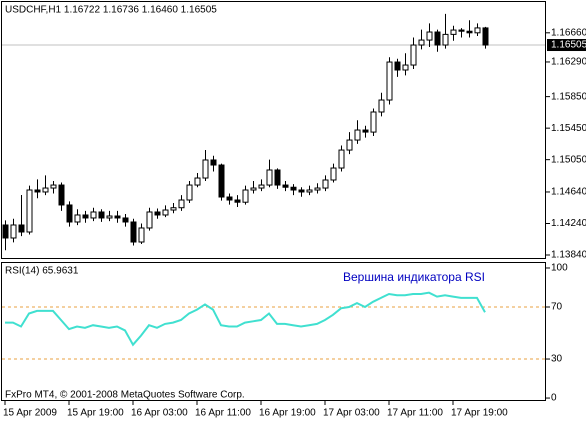  I want to click on y-tick-label: 1.16660, so click(568, 32).